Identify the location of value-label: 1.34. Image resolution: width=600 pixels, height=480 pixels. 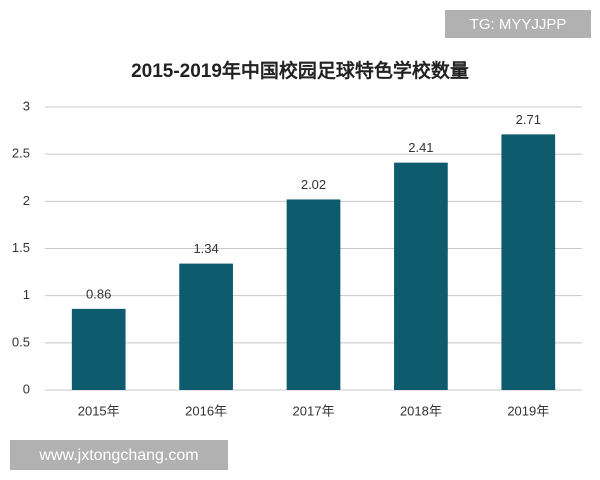
(205, 248).